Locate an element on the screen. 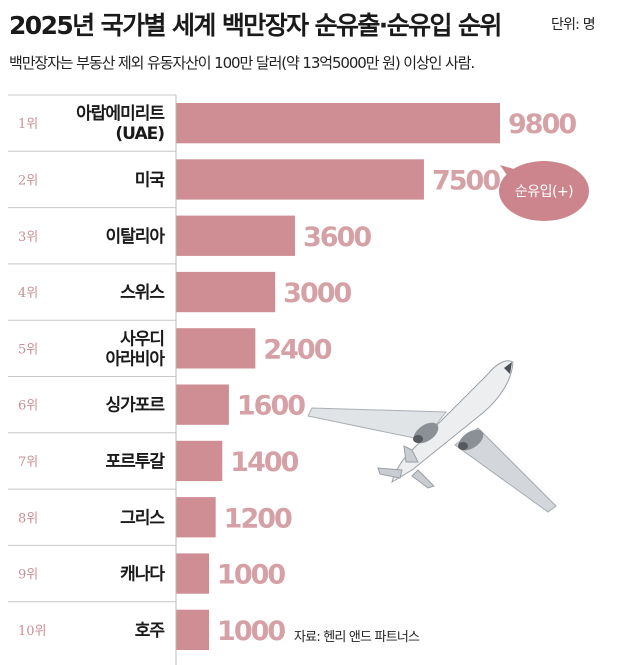 The height and width of the screenshot is (665, 620). rank-label: 6위 is located at coordinates (28, 406).